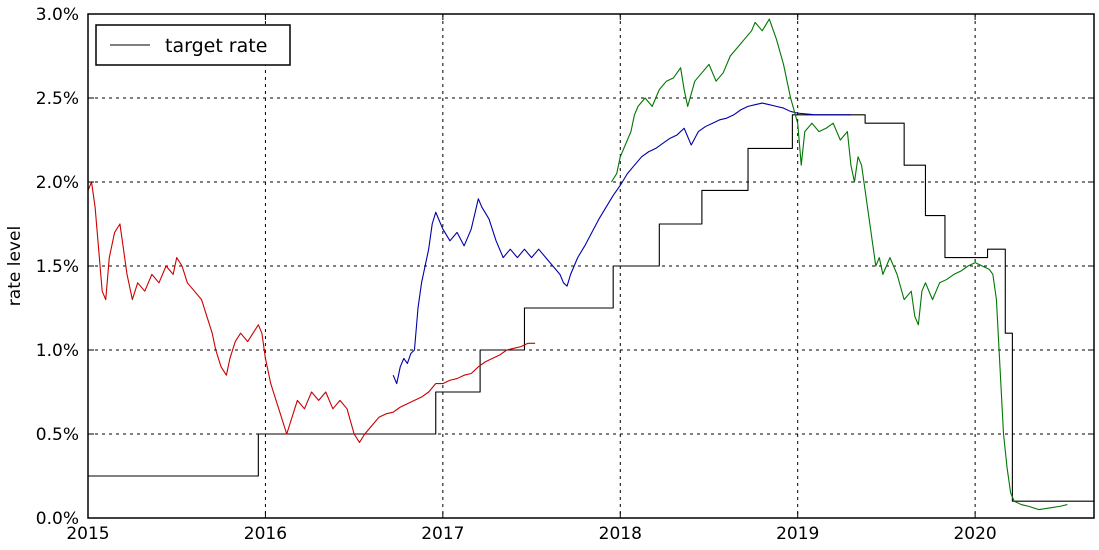 The image size is (1099, 550). I want to click on y-tick-label: 2.5%, so click(57, 99).